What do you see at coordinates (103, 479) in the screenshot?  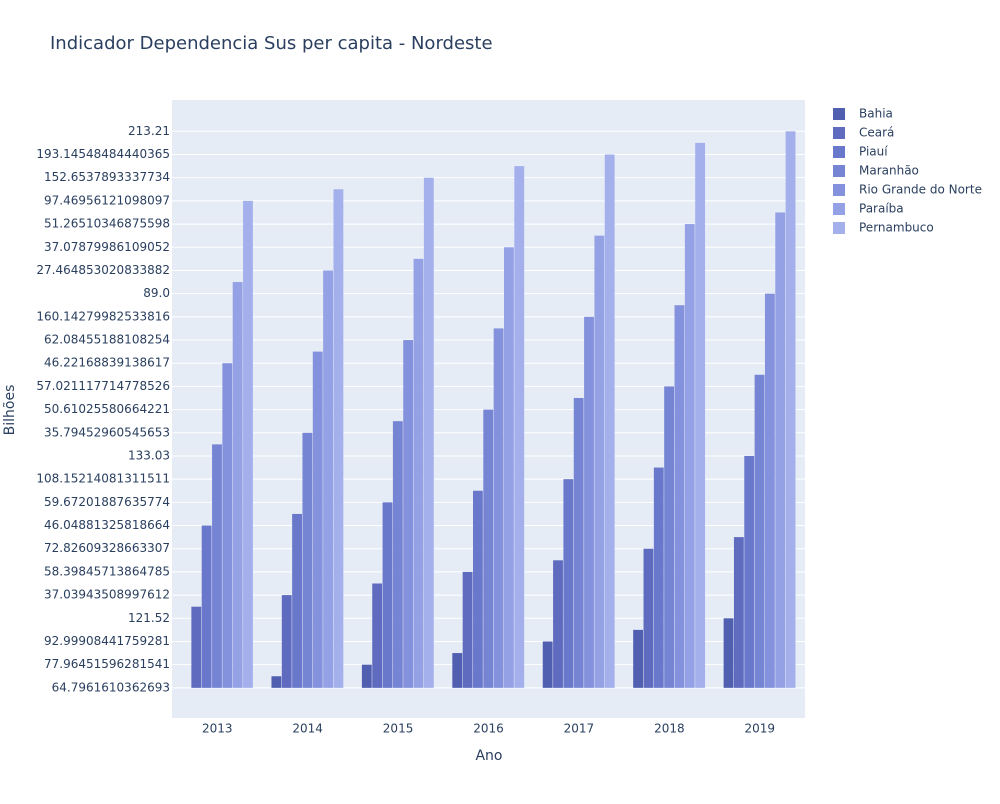 I see `y-tick-label: 108.15214081311511` at bounding box center [103, 479].